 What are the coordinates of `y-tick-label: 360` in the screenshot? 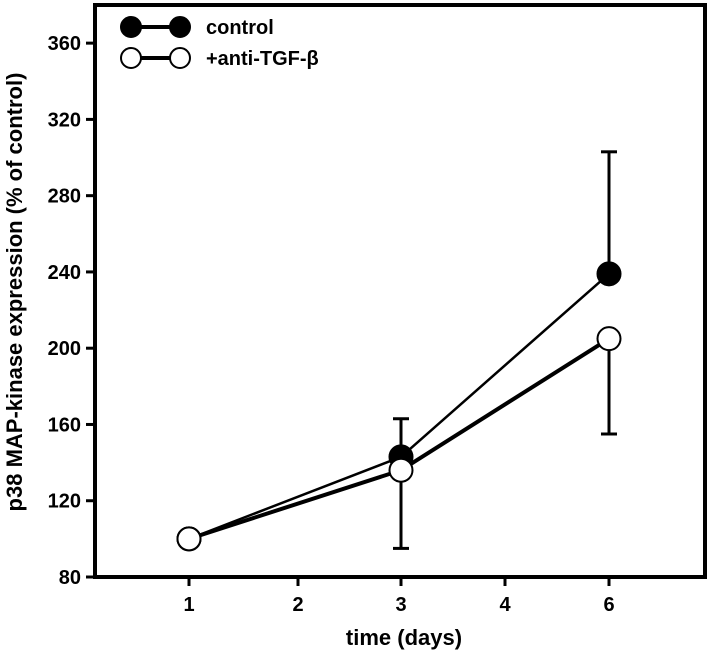 It's located at (64, 44).